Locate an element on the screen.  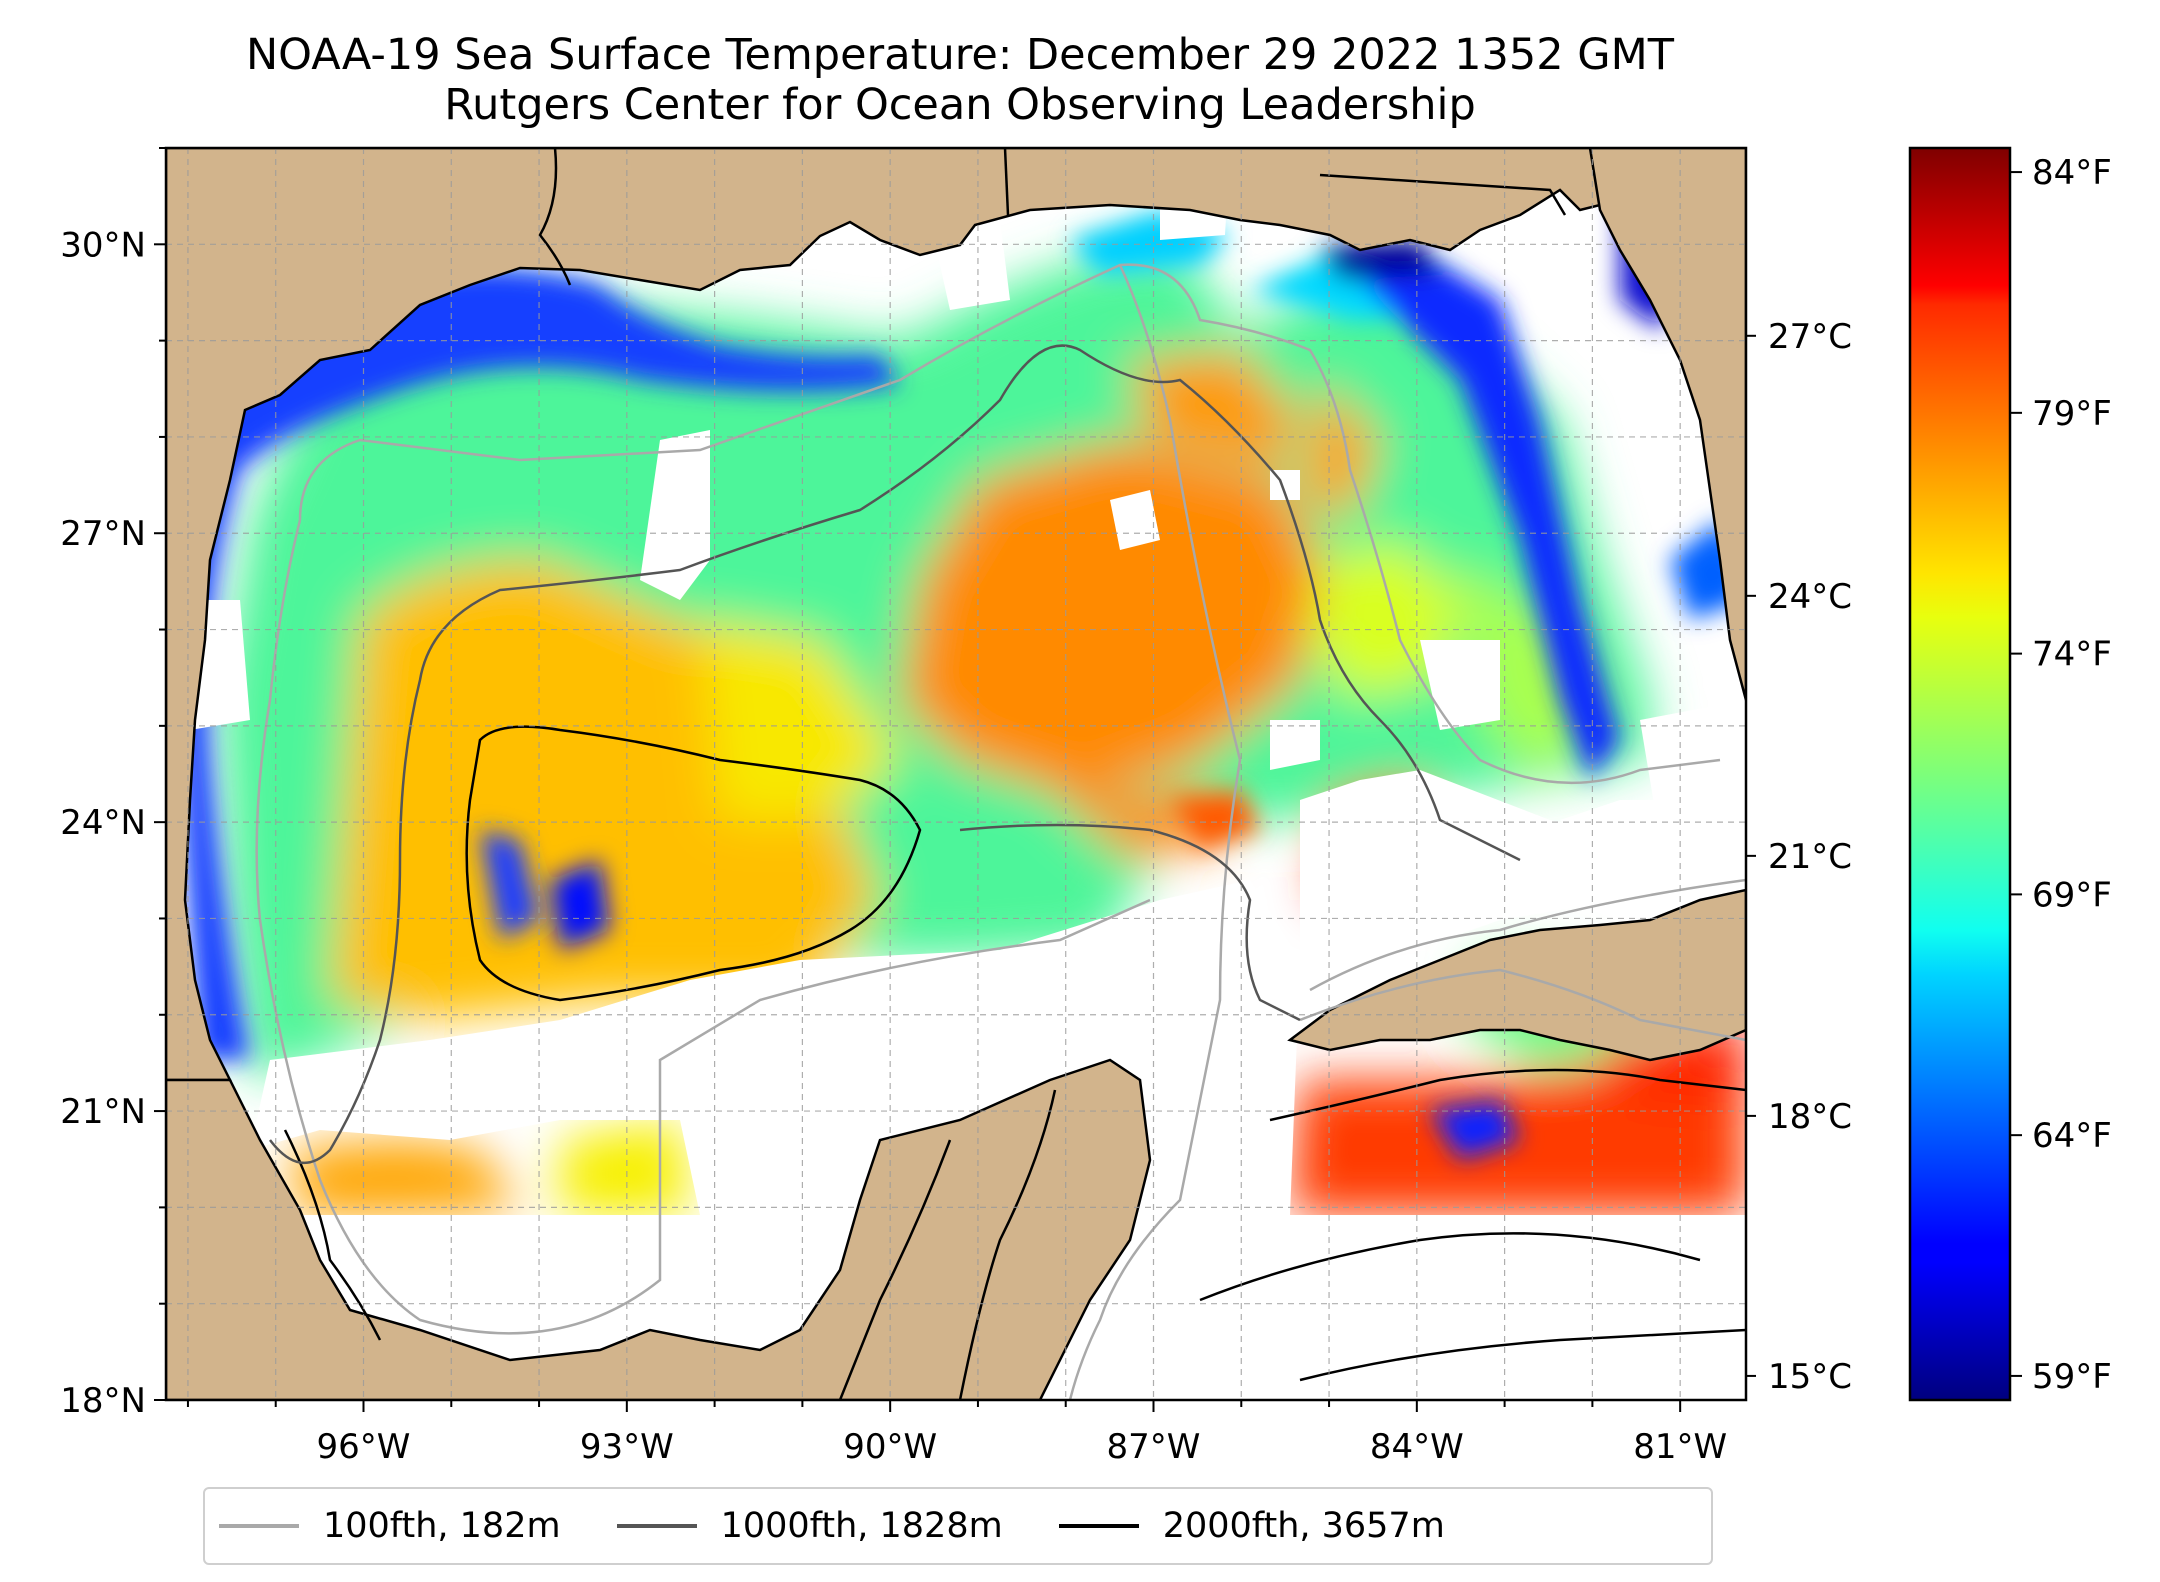
celsius-tick-label: 18°C is located at coordinates (1810, 1117).